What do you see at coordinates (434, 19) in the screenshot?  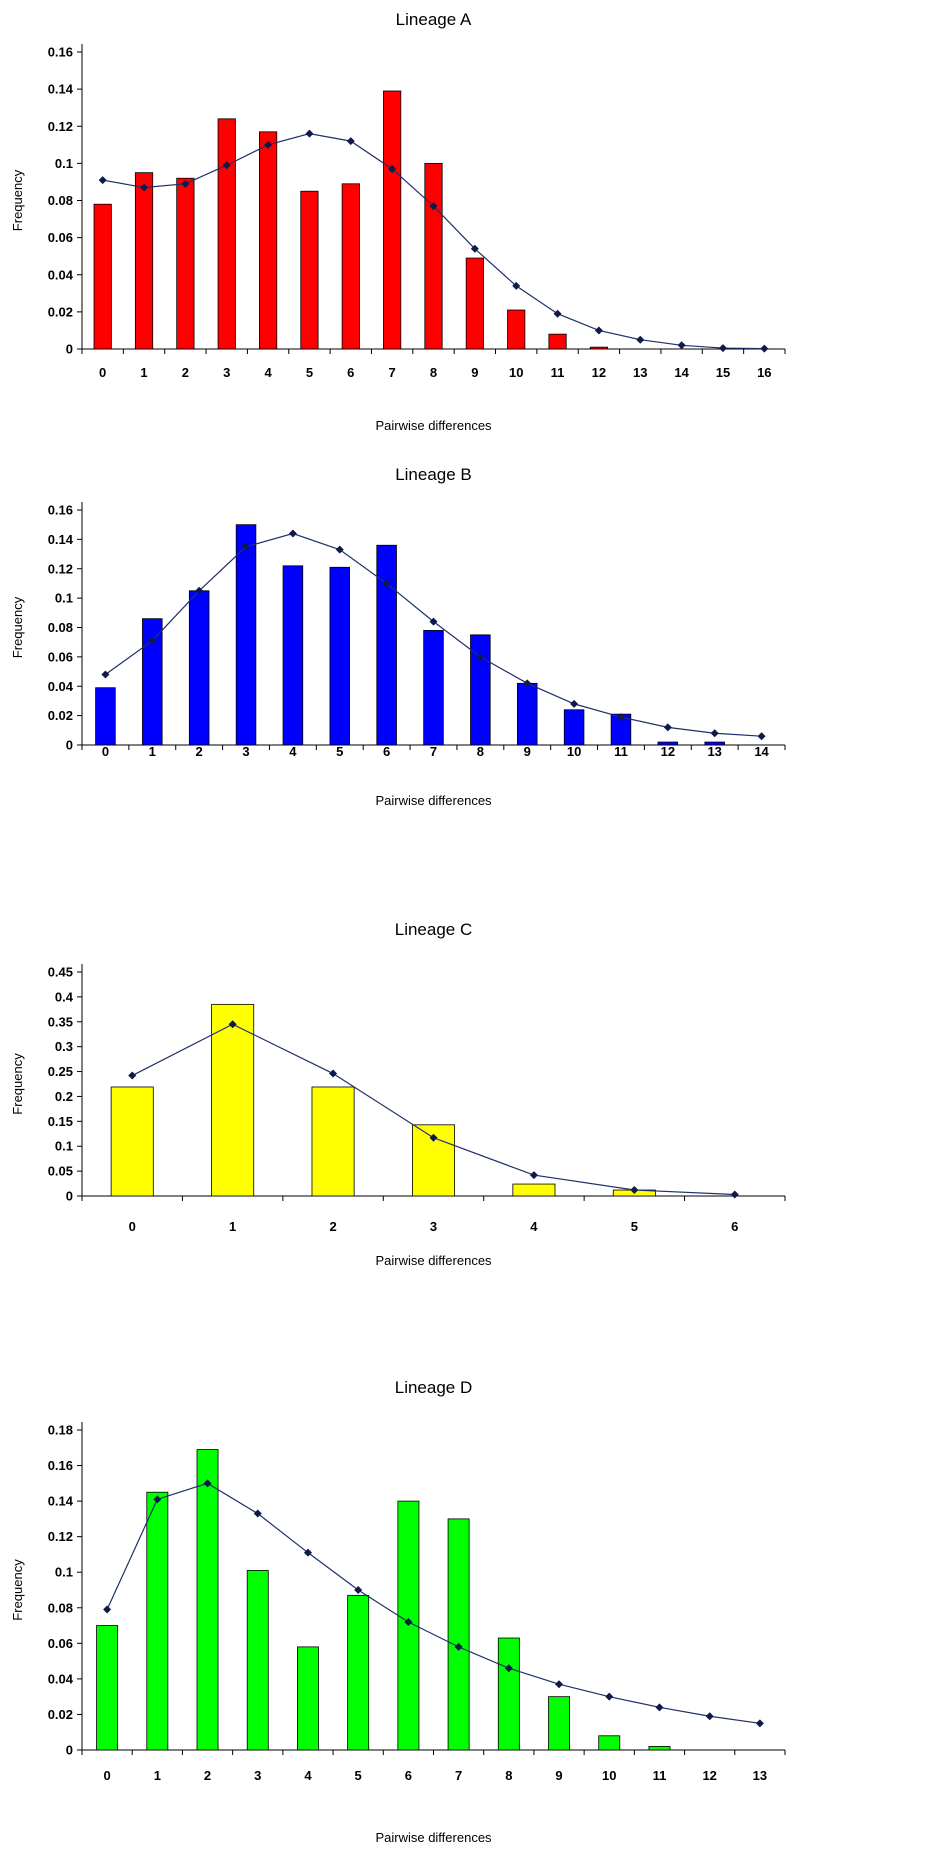 I see `chart-title: Lineage A` at bounding box center [434, 19].